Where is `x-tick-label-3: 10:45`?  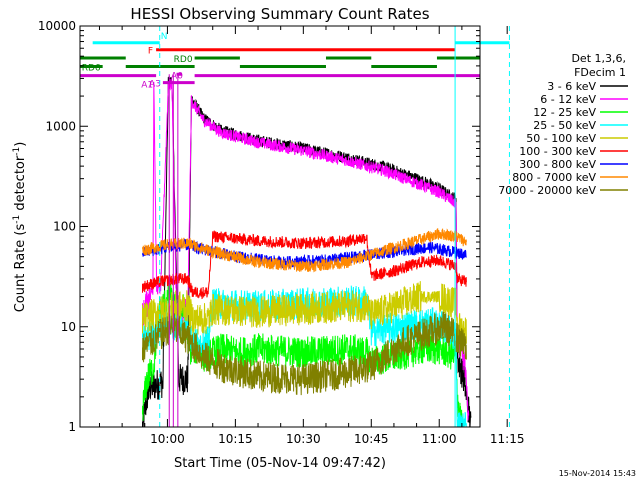 x-tick-label-3: 10:45 is located at coordinates (371, 439).